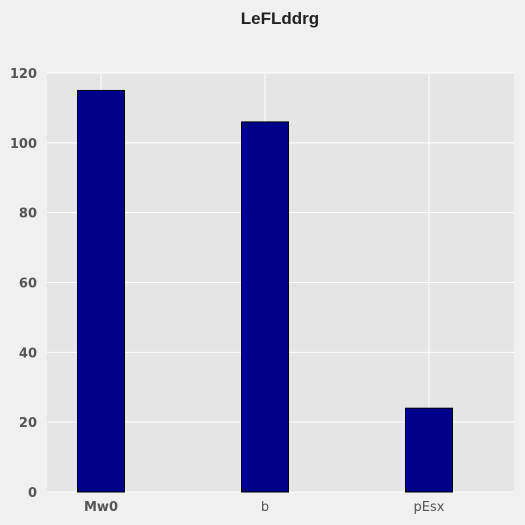 The height and width of the screenshot is (525, 525). Describe the element at coordinates (429, 450) in the screenshot. I see `bar-pEsx` at that location.